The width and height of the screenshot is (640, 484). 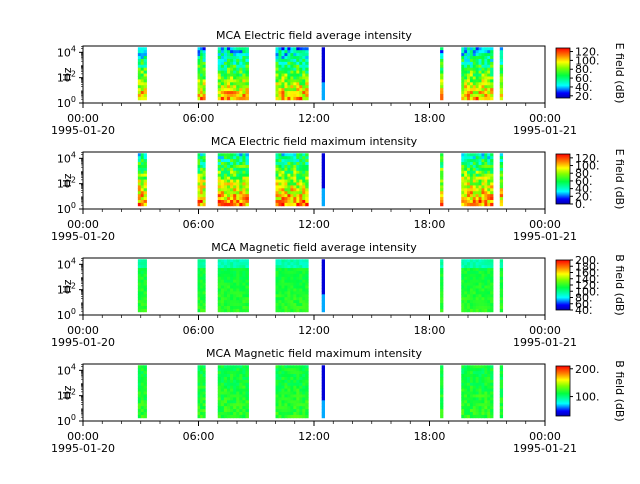 I want to click on colorbar-label: E field (dB), so click(x=619, y=179).